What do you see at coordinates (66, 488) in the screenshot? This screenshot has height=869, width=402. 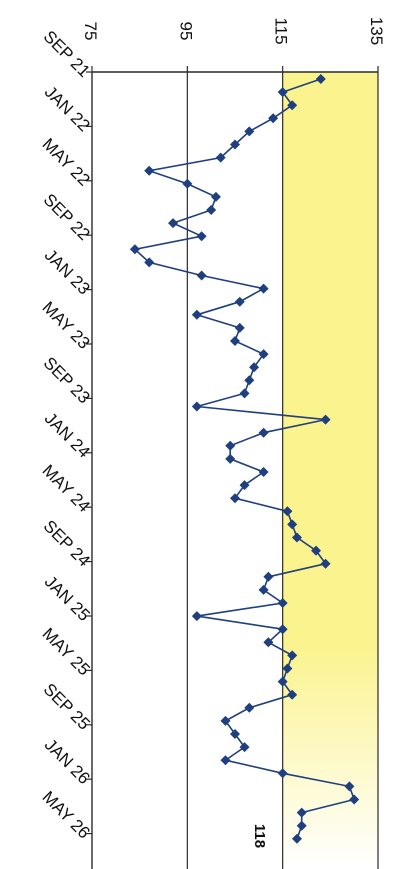 I see `date-tick-label: MAY 24` at bounding box center [66, 488].